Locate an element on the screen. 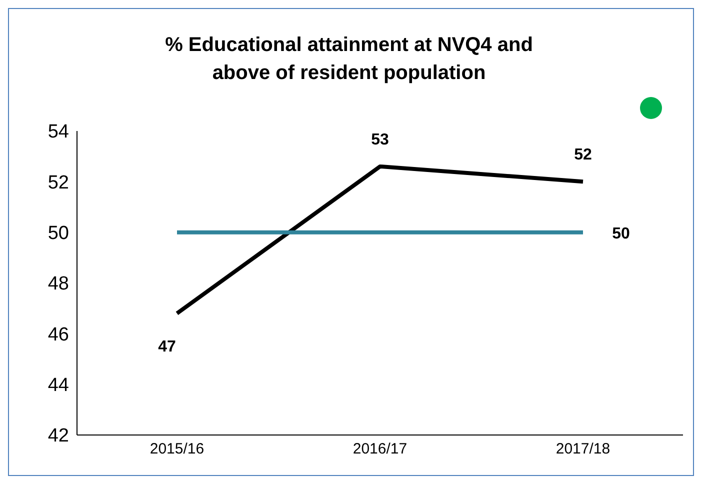 The width and height of the screenshot is (702, 486). data-label: 47 is located at coordinates (167, 347).